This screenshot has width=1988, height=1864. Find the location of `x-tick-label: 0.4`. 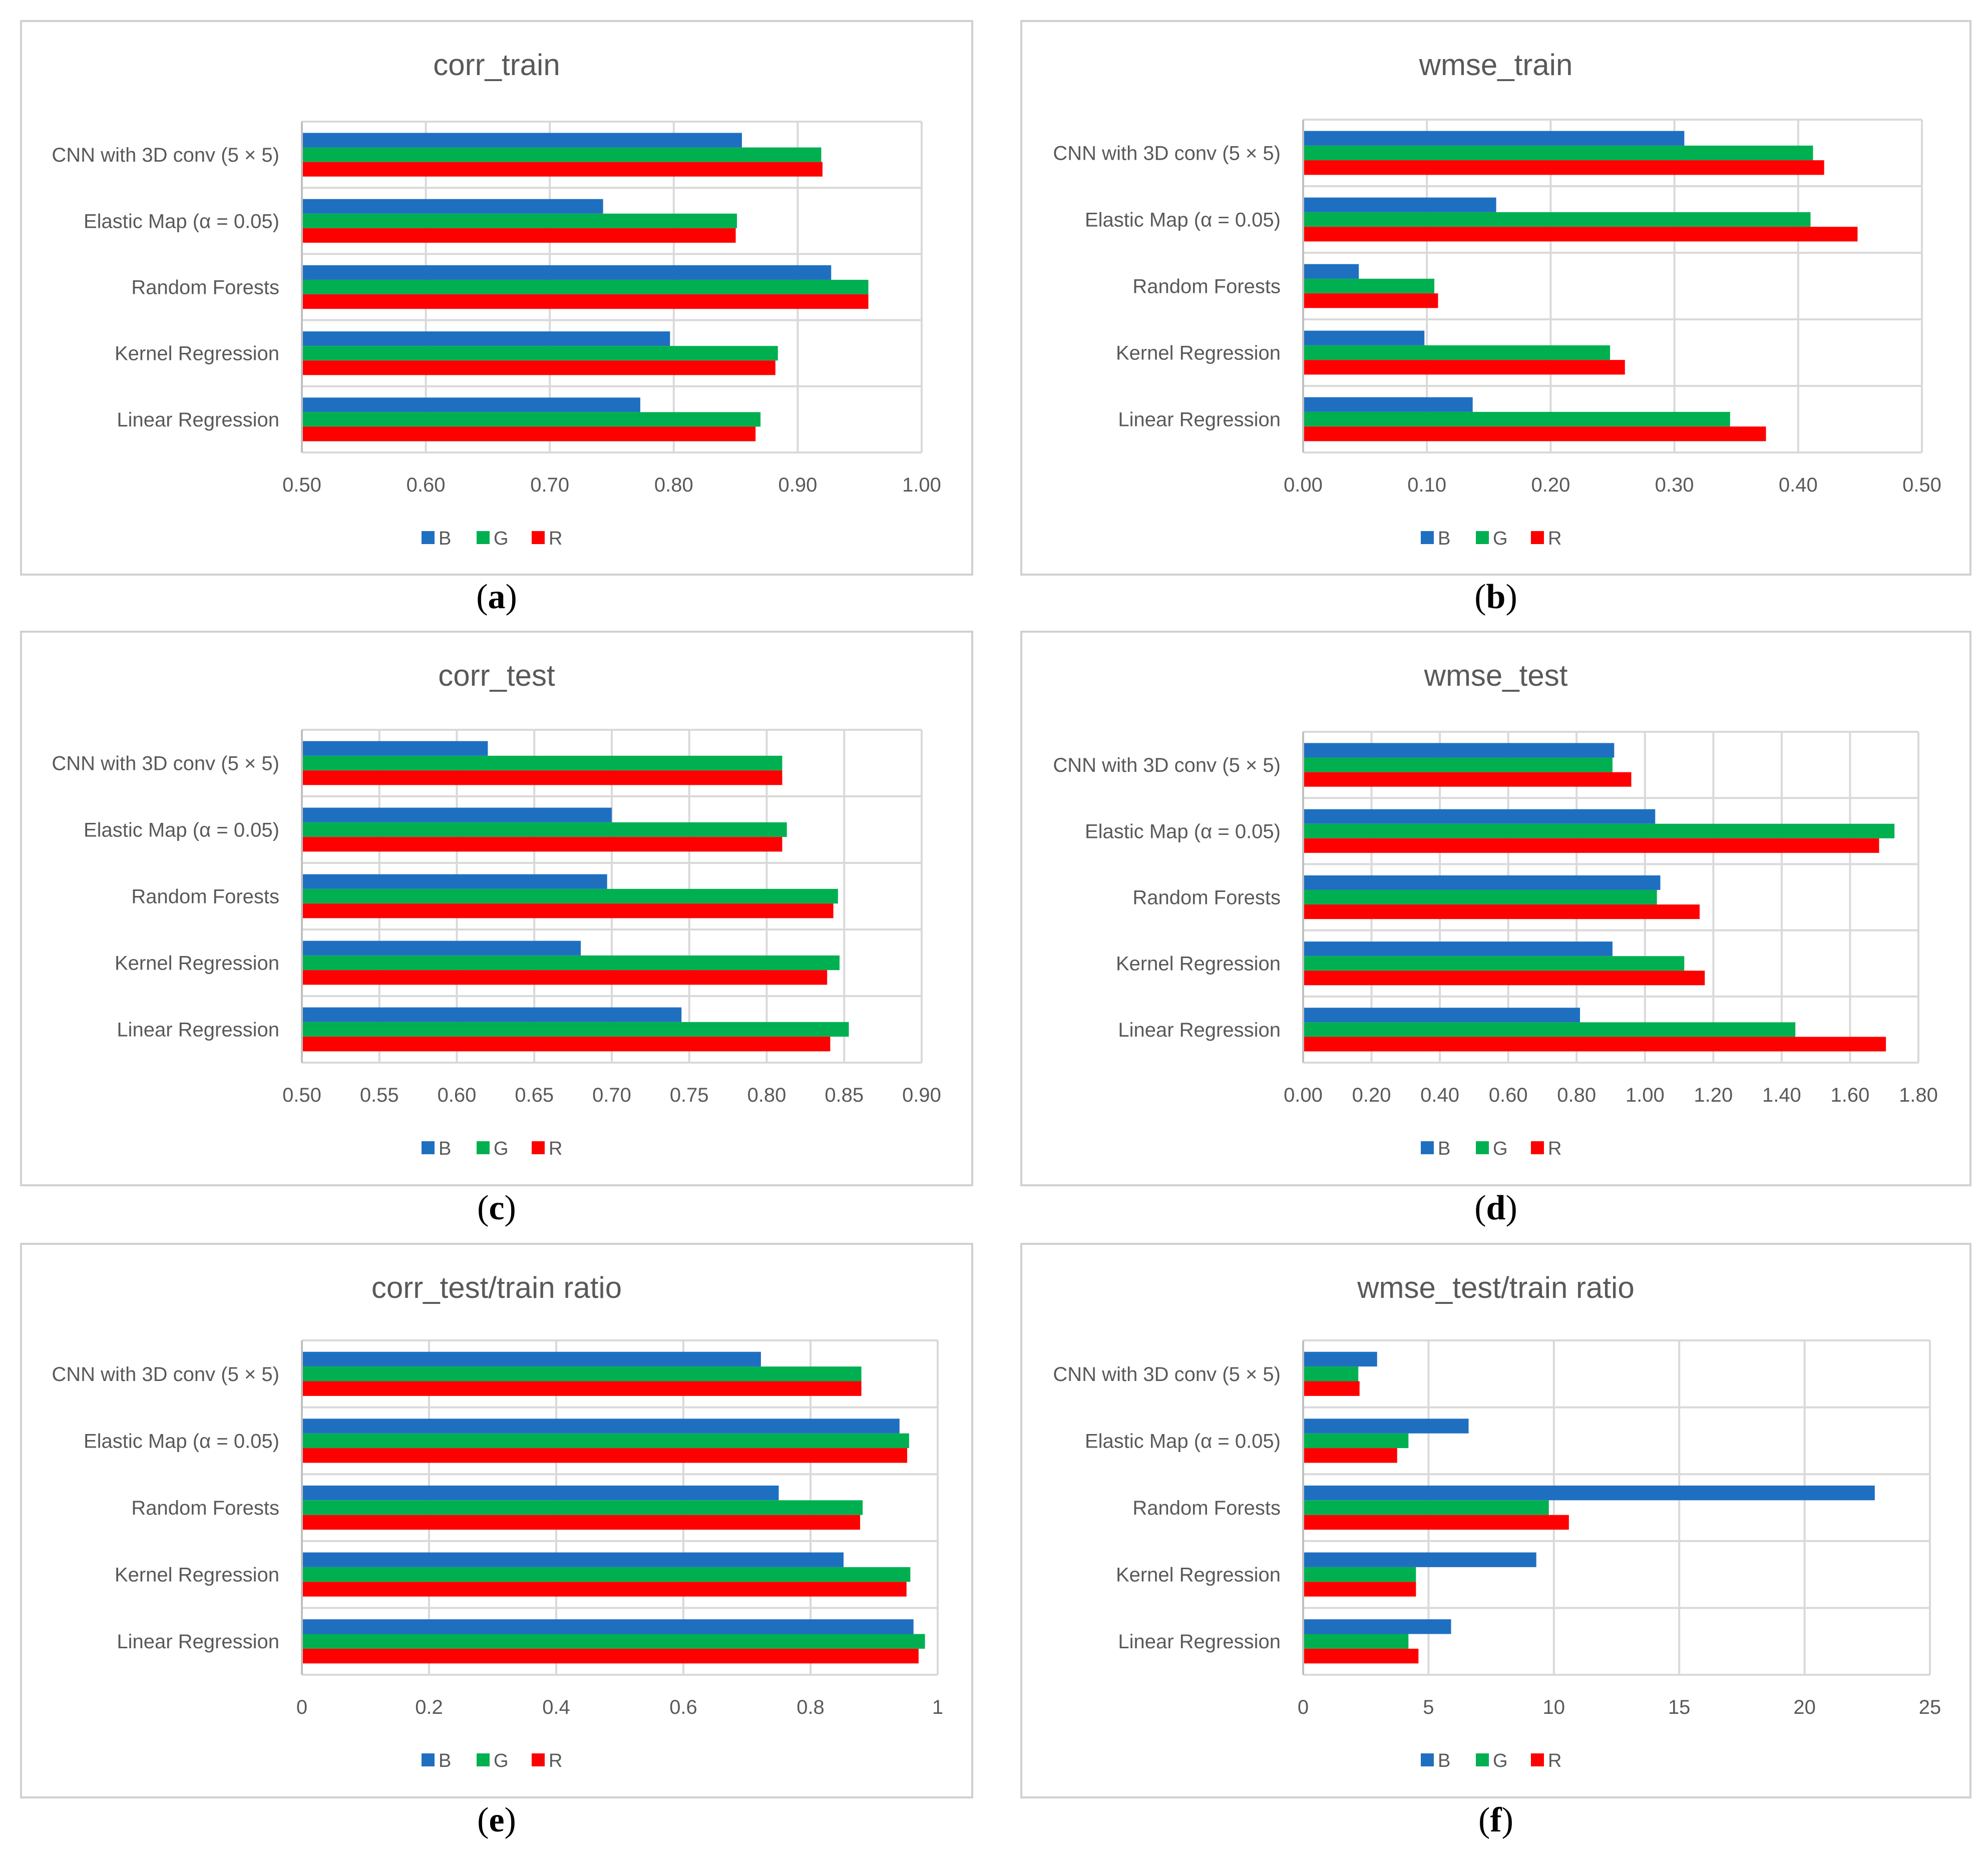

x-tick-label: 0.4 is located at coordinates (556, 1707).